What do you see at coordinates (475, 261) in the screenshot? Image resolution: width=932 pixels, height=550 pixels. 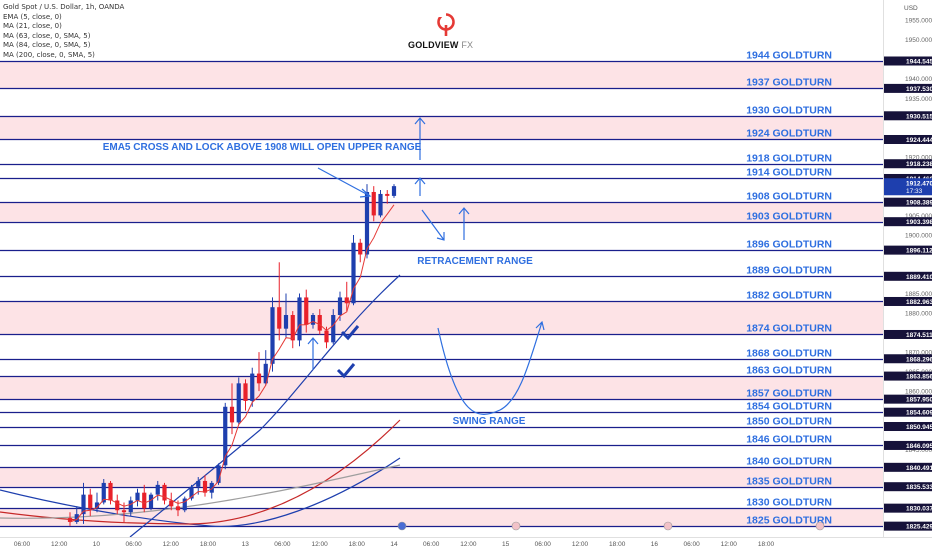 I see `annotation-retracement-range: RETRACEMENT RANGE` at bounding box center [475, 261].